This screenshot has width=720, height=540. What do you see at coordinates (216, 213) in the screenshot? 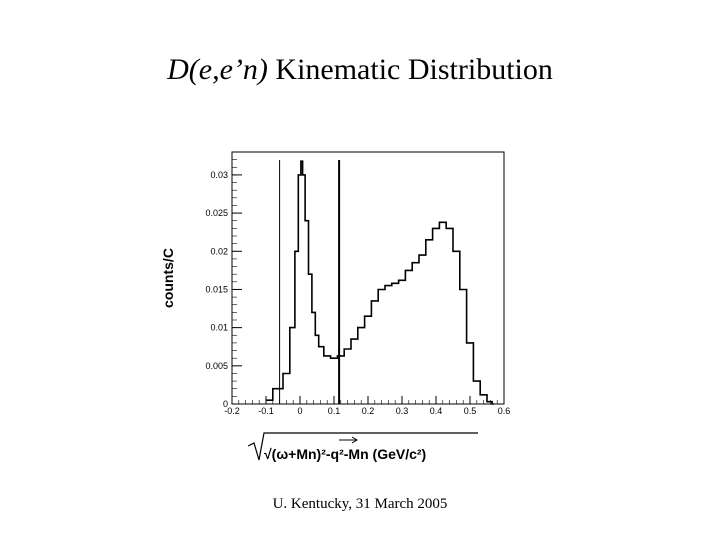
I see `y-tick-label-5: 0.025` at bounding box center [216, 213].